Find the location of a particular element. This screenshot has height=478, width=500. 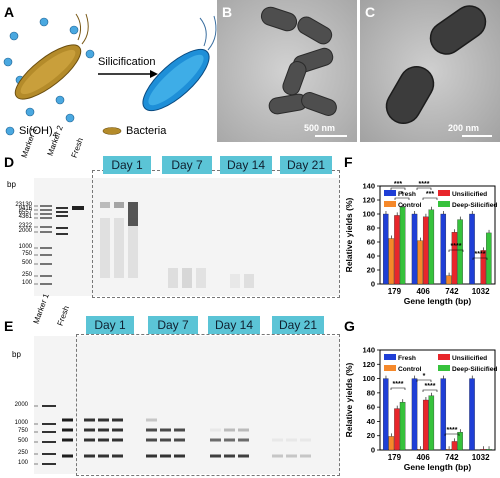

panel-e-marker-label: 100 is located at coordinates (22, 463).